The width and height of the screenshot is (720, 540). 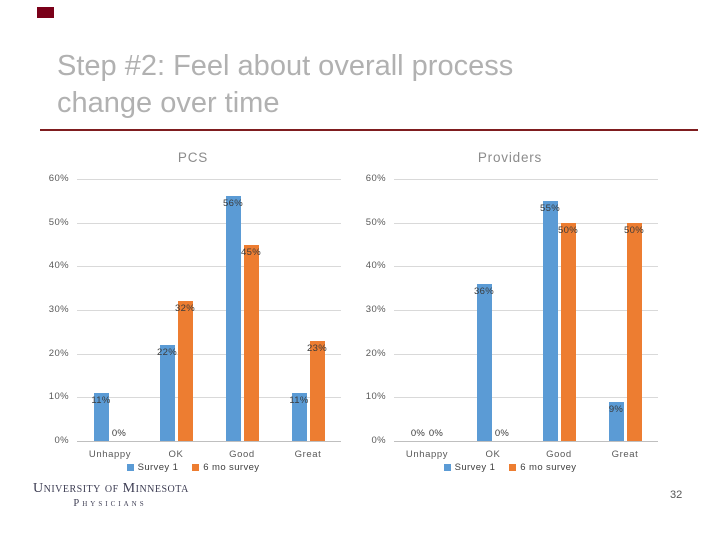 What do you see at coordinates (616, 409) in the screenshot?
I see `value-label: 9%` at bounding box center [616, 409].